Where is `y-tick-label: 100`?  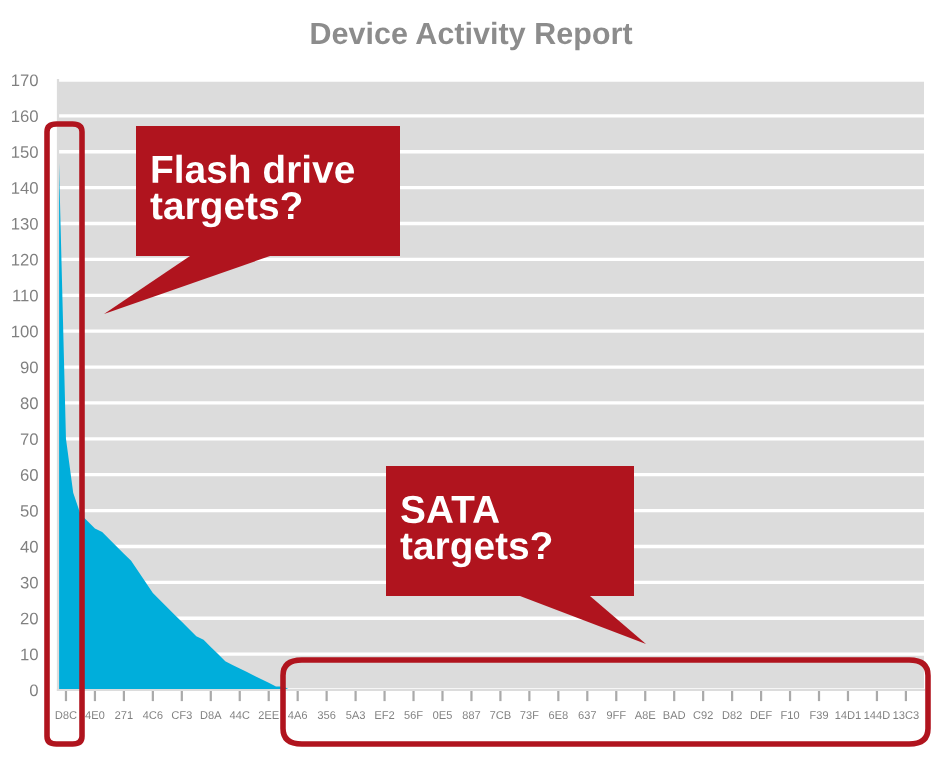 y-tick-label: 100 is located at coordinates (25, 331).